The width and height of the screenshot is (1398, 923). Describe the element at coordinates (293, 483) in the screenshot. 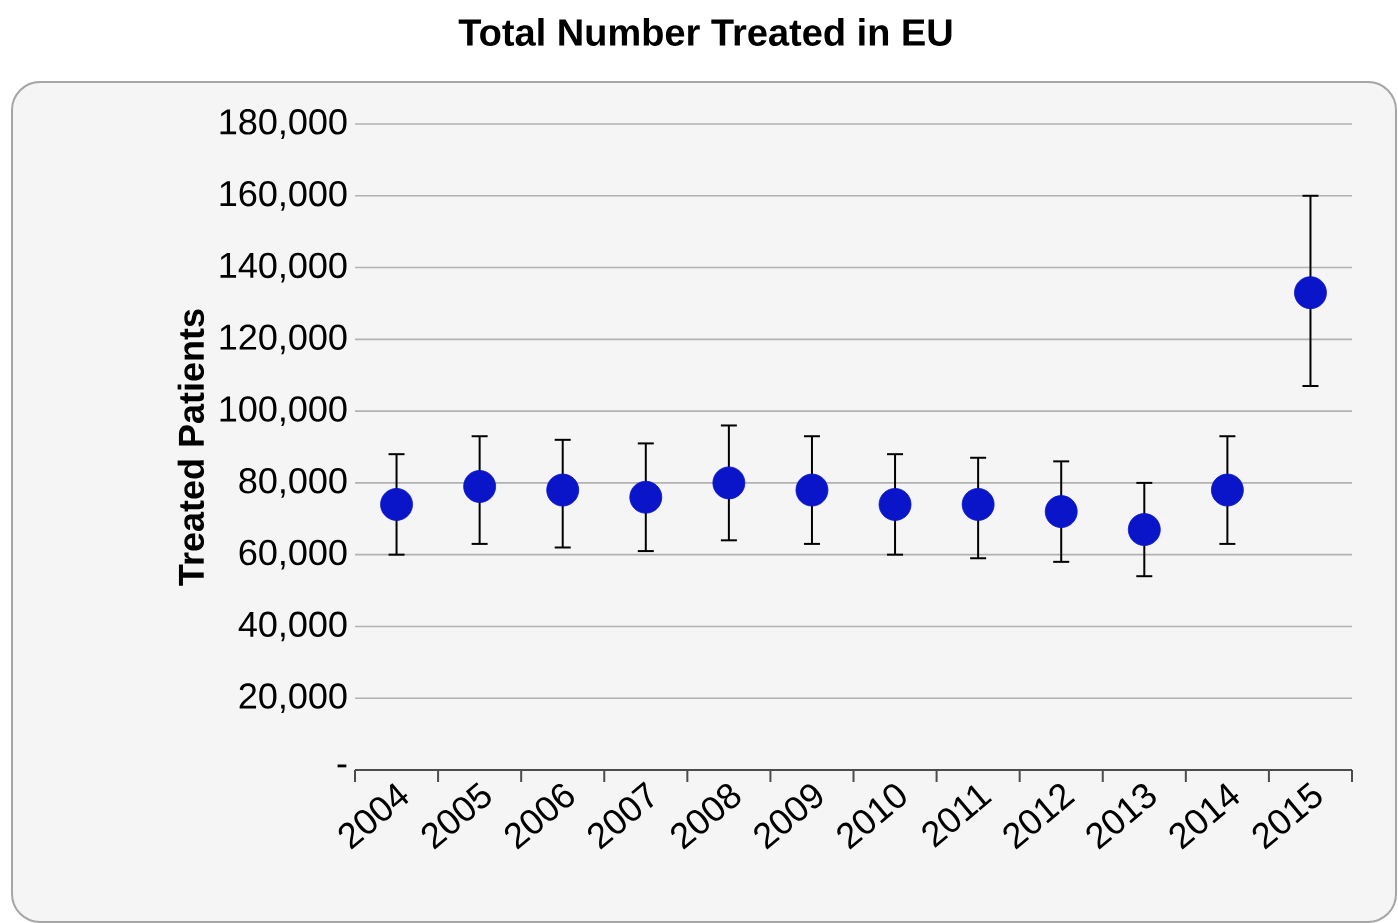

I see `y-tick-label: 80,000` at that location.